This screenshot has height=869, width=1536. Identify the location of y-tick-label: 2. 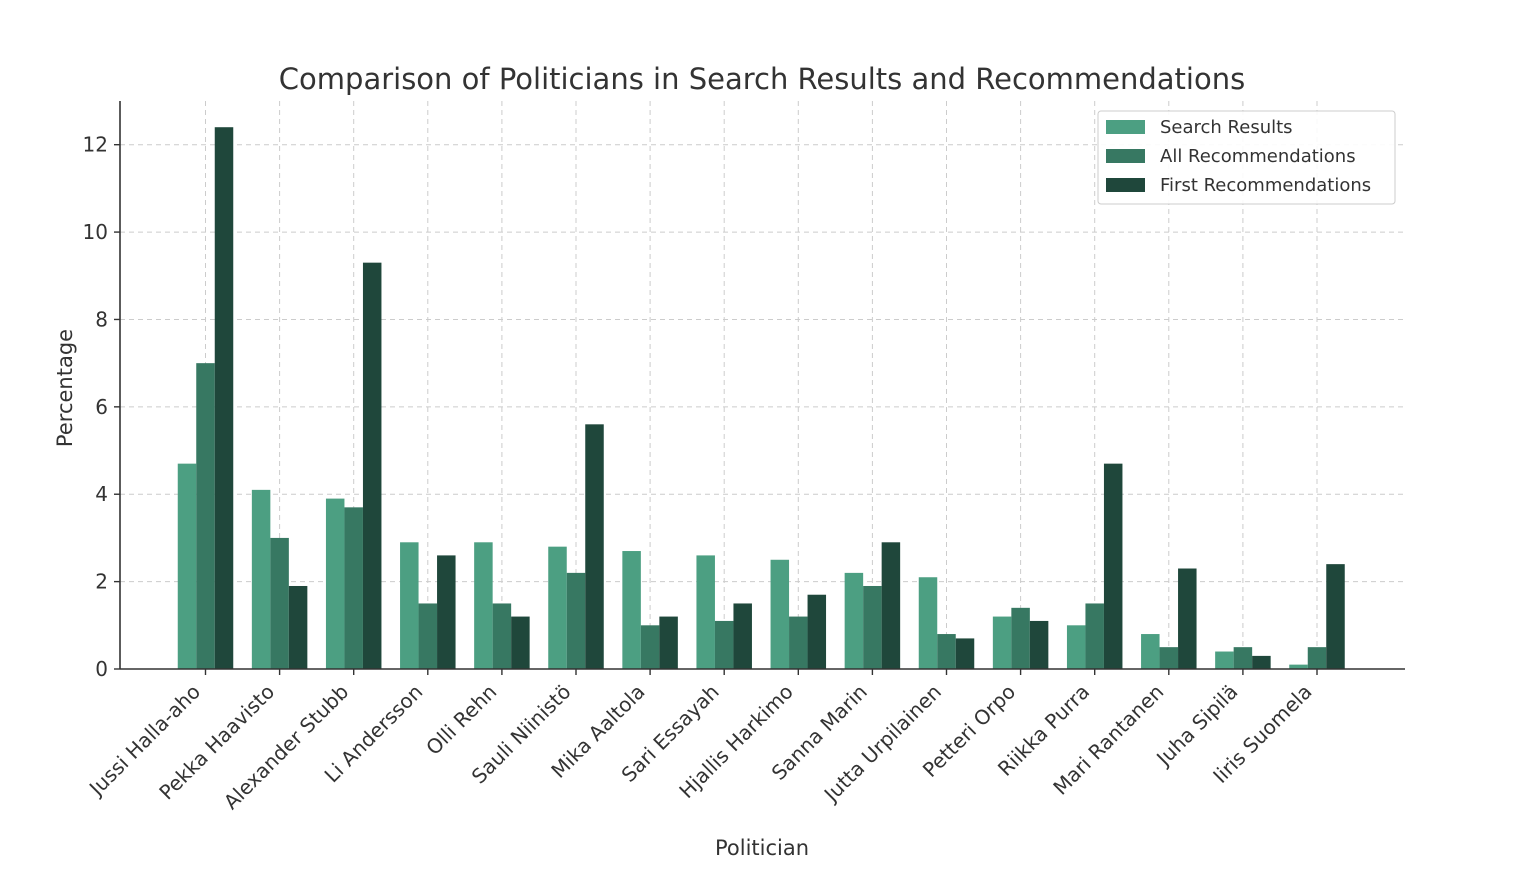
(101, 582).